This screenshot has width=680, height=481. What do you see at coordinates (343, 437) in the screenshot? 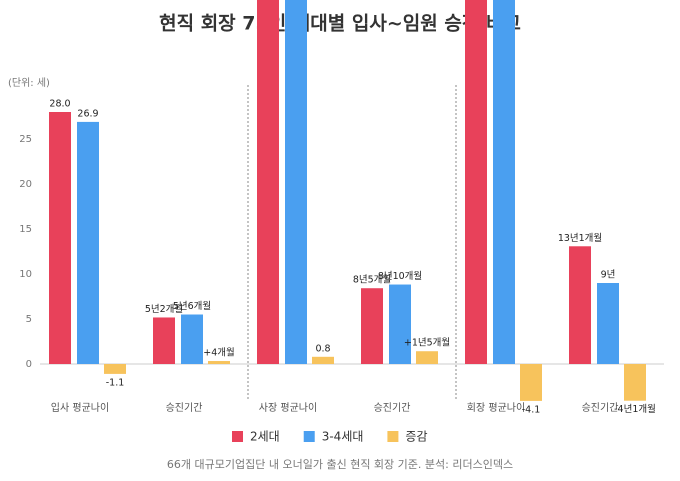
I see `legend-label: 3-4세대` at bounding box center [343, 437].